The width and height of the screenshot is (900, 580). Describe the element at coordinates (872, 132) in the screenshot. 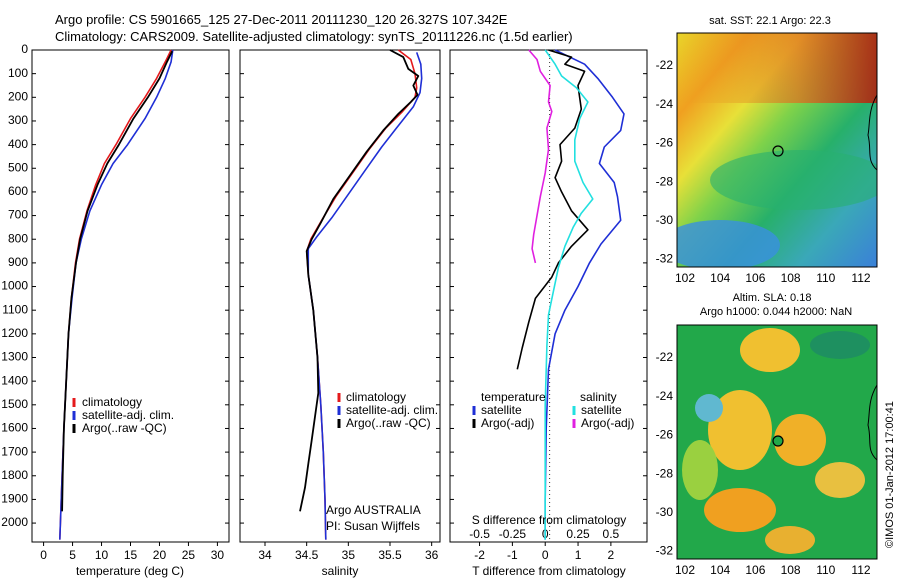

I see `coastline` at that location.